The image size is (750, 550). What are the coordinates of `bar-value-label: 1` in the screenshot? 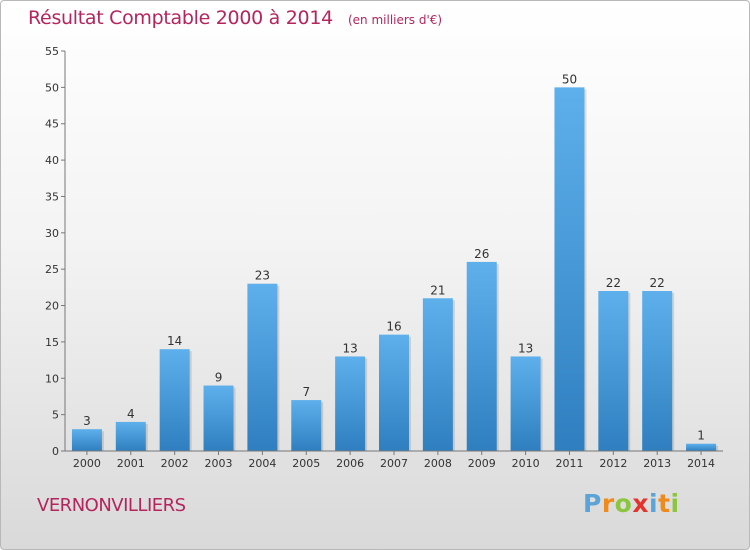 It's located at (701, 436).